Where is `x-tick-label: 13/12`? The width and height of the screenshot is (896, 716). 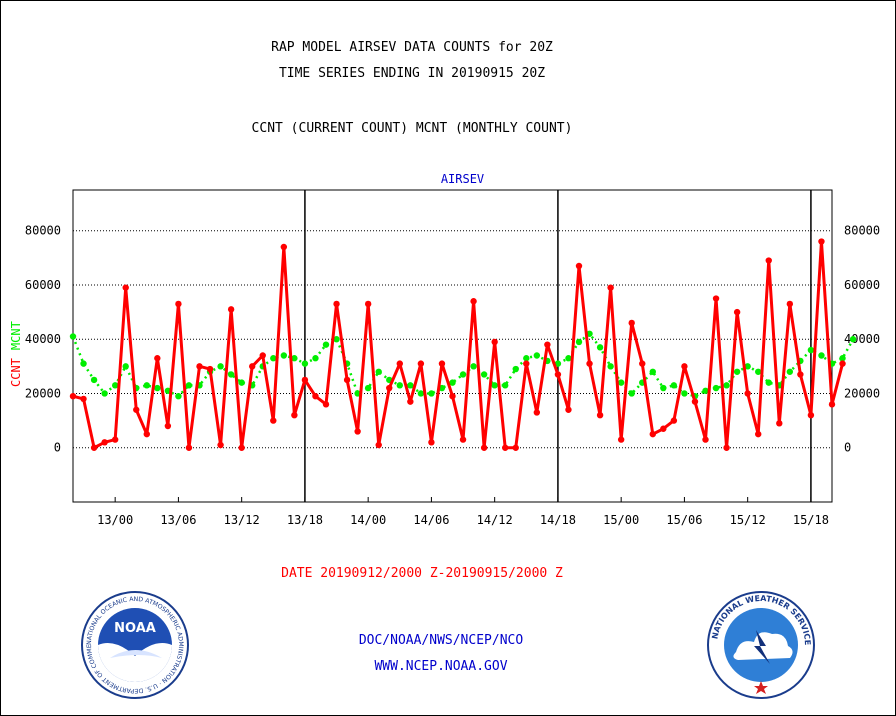
x-tick-label: 13/12 is located at coordinates (242, 520).